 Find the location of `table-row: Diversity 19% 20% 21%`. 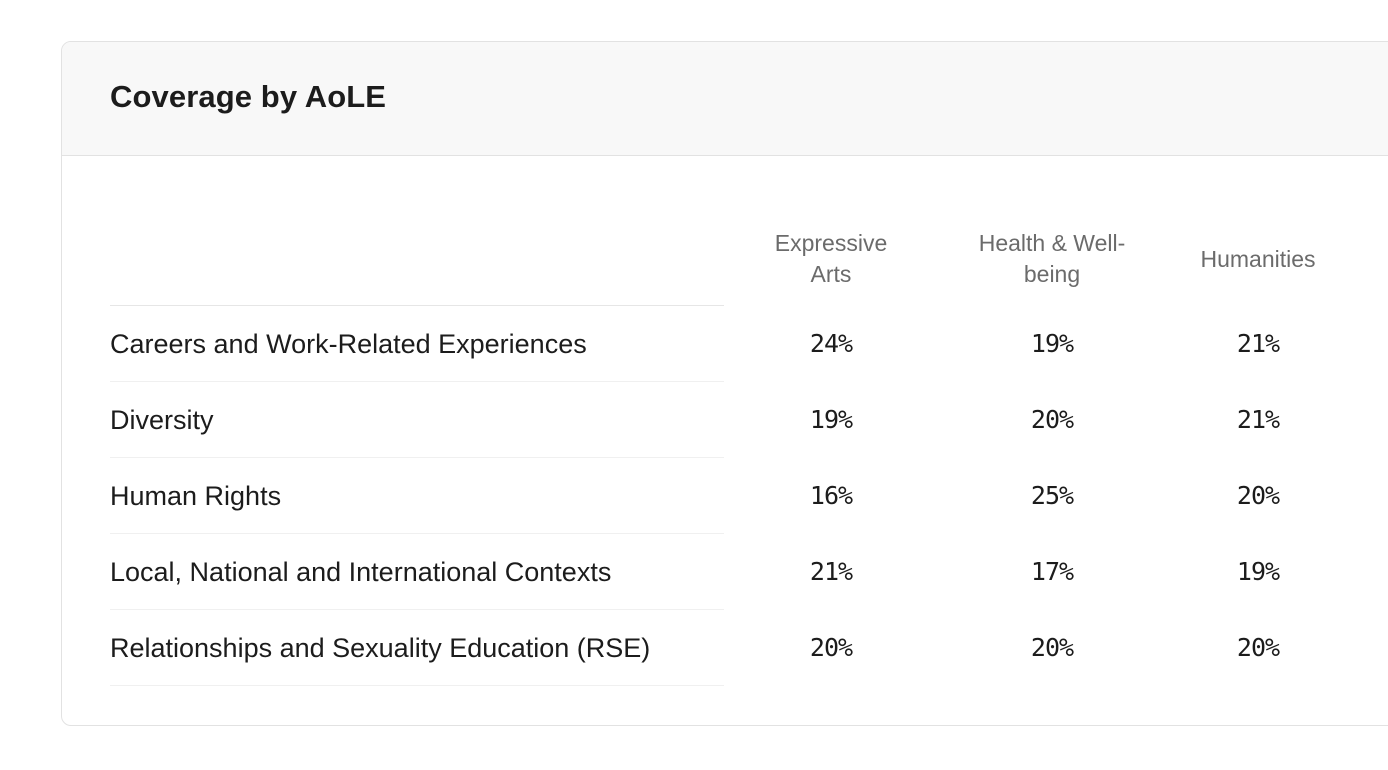

table-row: Diversity 19% 20% 21% is located at coordinates (730, 419).